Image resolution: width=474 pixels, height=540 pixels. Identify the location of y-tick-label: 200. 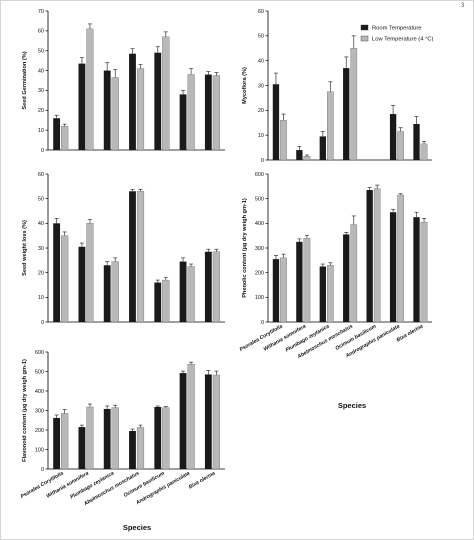
(259, 273).